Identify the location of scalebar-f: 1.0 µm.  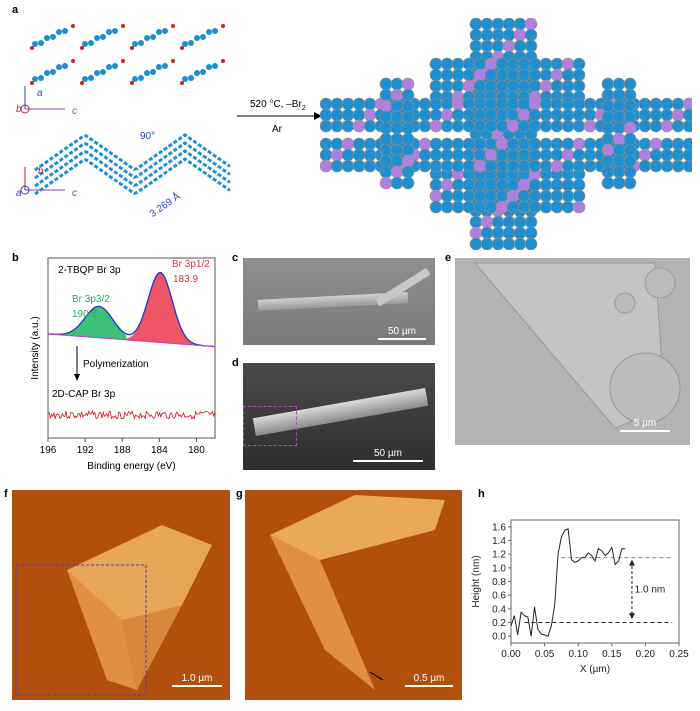
(197, 680).